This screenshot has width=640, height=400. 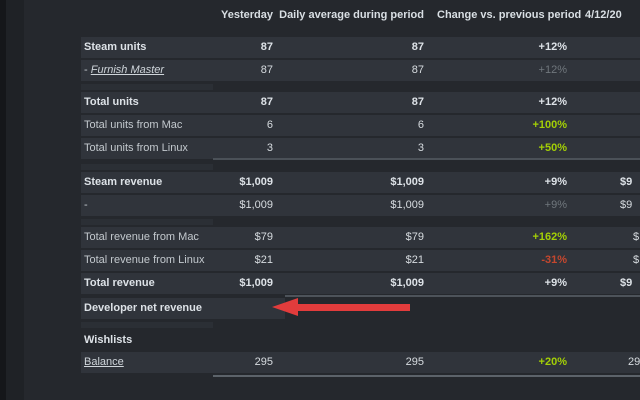 What do you see at coordinates (420, 125) in the screenshot?
I see `cell-daily-average: 6` at bounding box center [420, 125].